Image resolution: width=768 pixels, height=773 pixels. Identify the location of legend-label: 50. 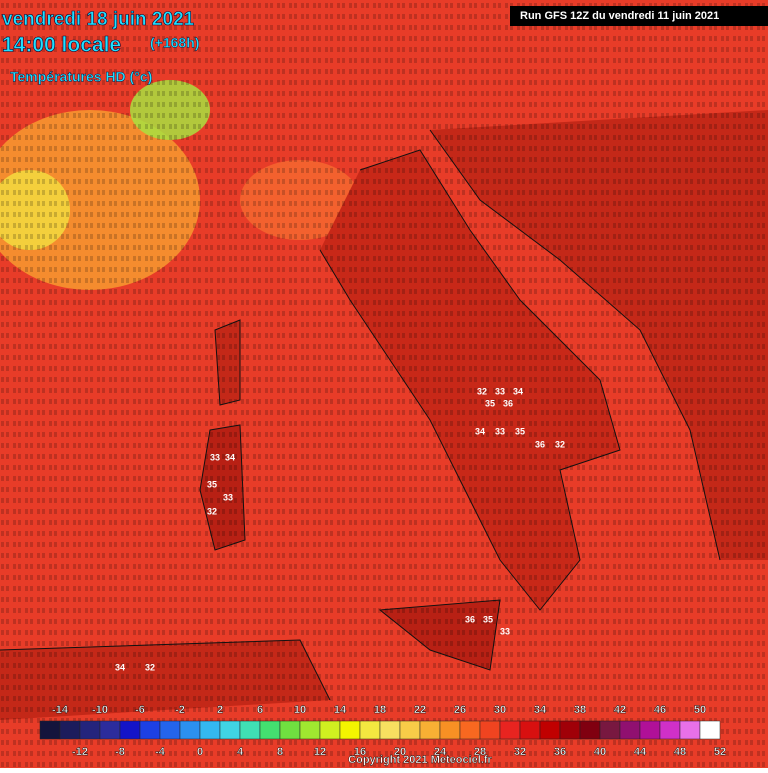
(700, 710).